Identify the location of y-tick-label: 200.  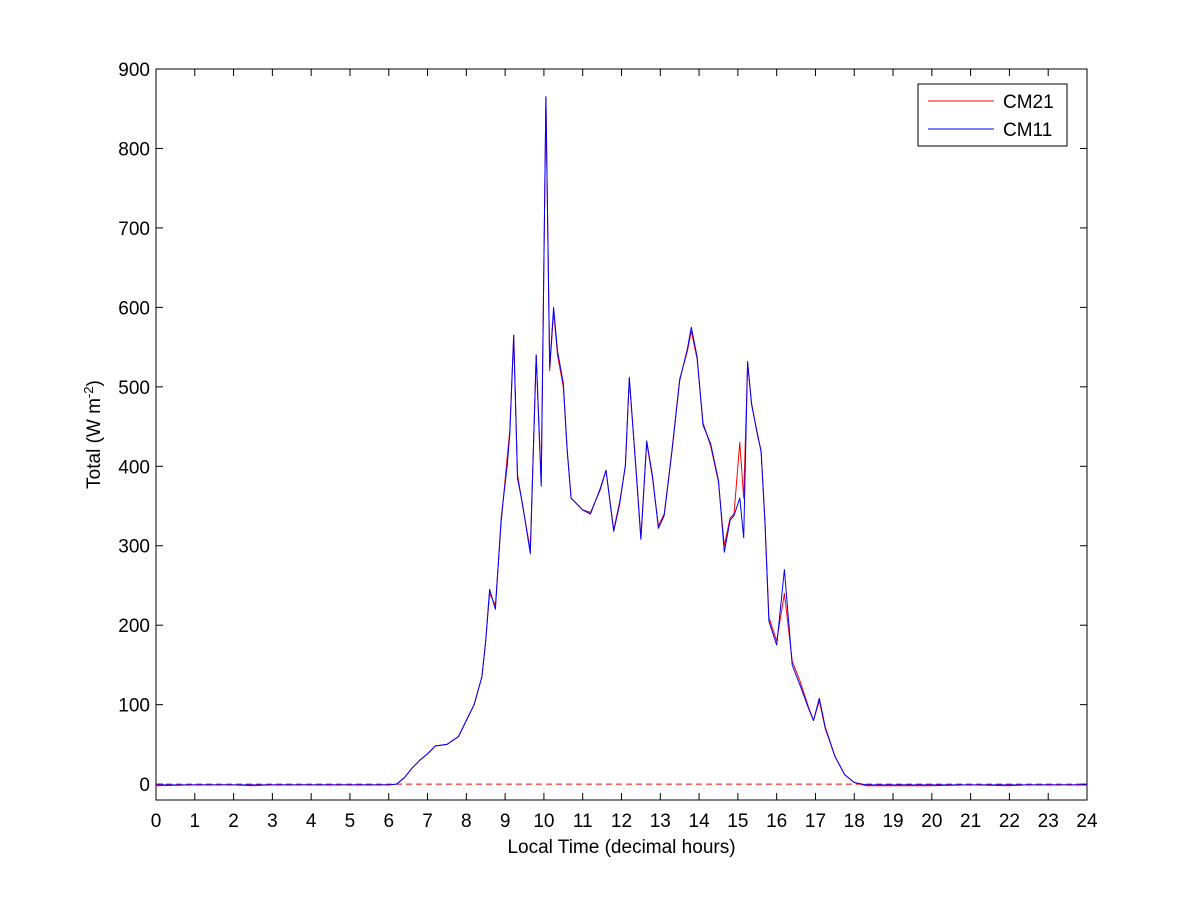
(134, 626).